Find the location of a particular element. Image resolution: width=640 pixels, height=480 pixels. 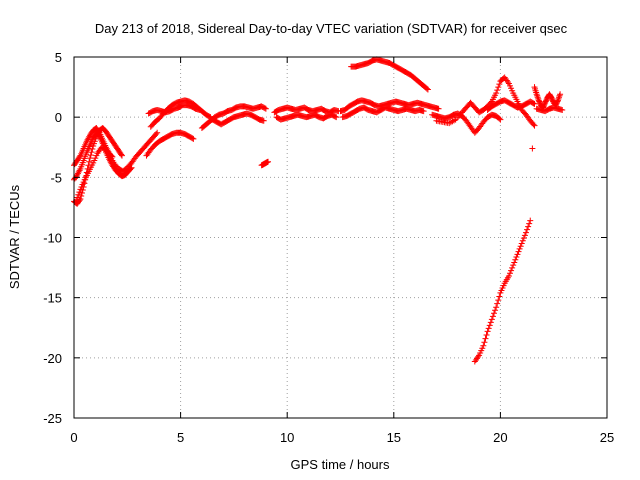

series-evening-c is located at coordinates (511, 105).